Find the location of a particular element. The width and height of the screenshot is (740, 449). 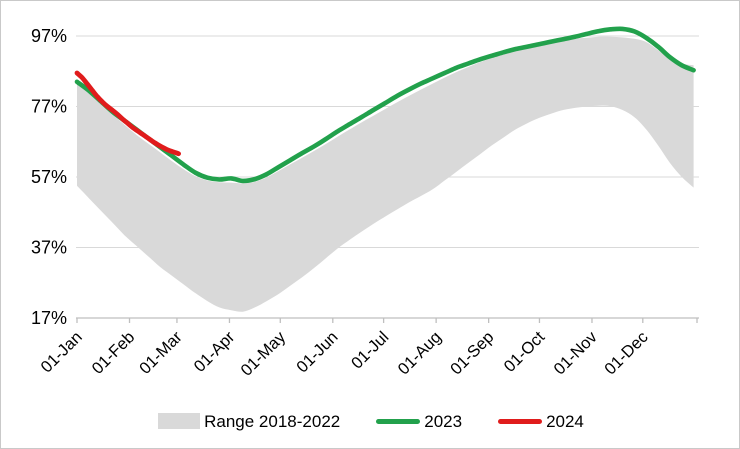

svg-text: 01-Feb is located at coordinates (114, 353).